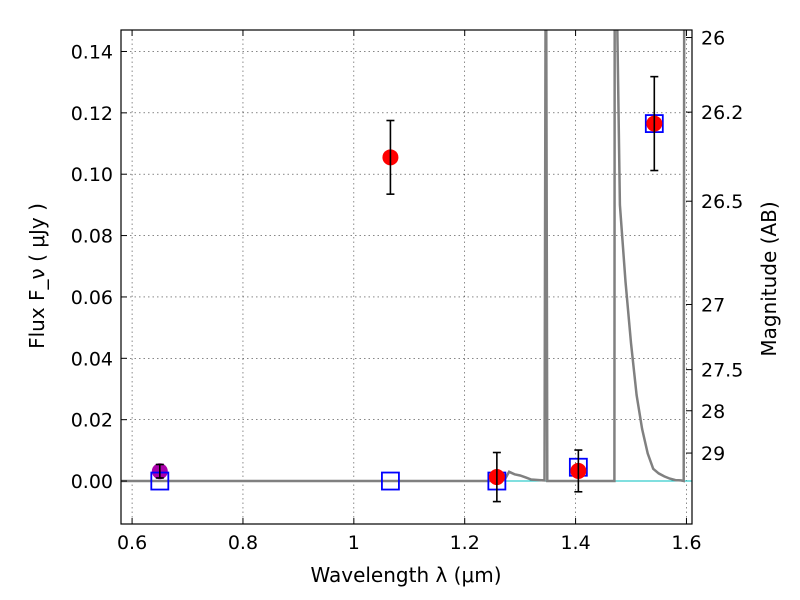  I want to click on model-photometry-square, so click(390, 481).